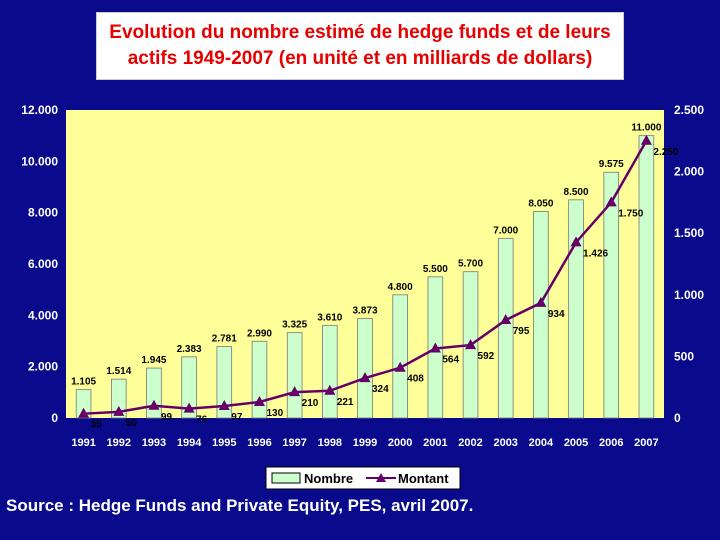 This screenshot has height=540, width=720. I want to click on x-tick-label: 1991, so click(83, 443).